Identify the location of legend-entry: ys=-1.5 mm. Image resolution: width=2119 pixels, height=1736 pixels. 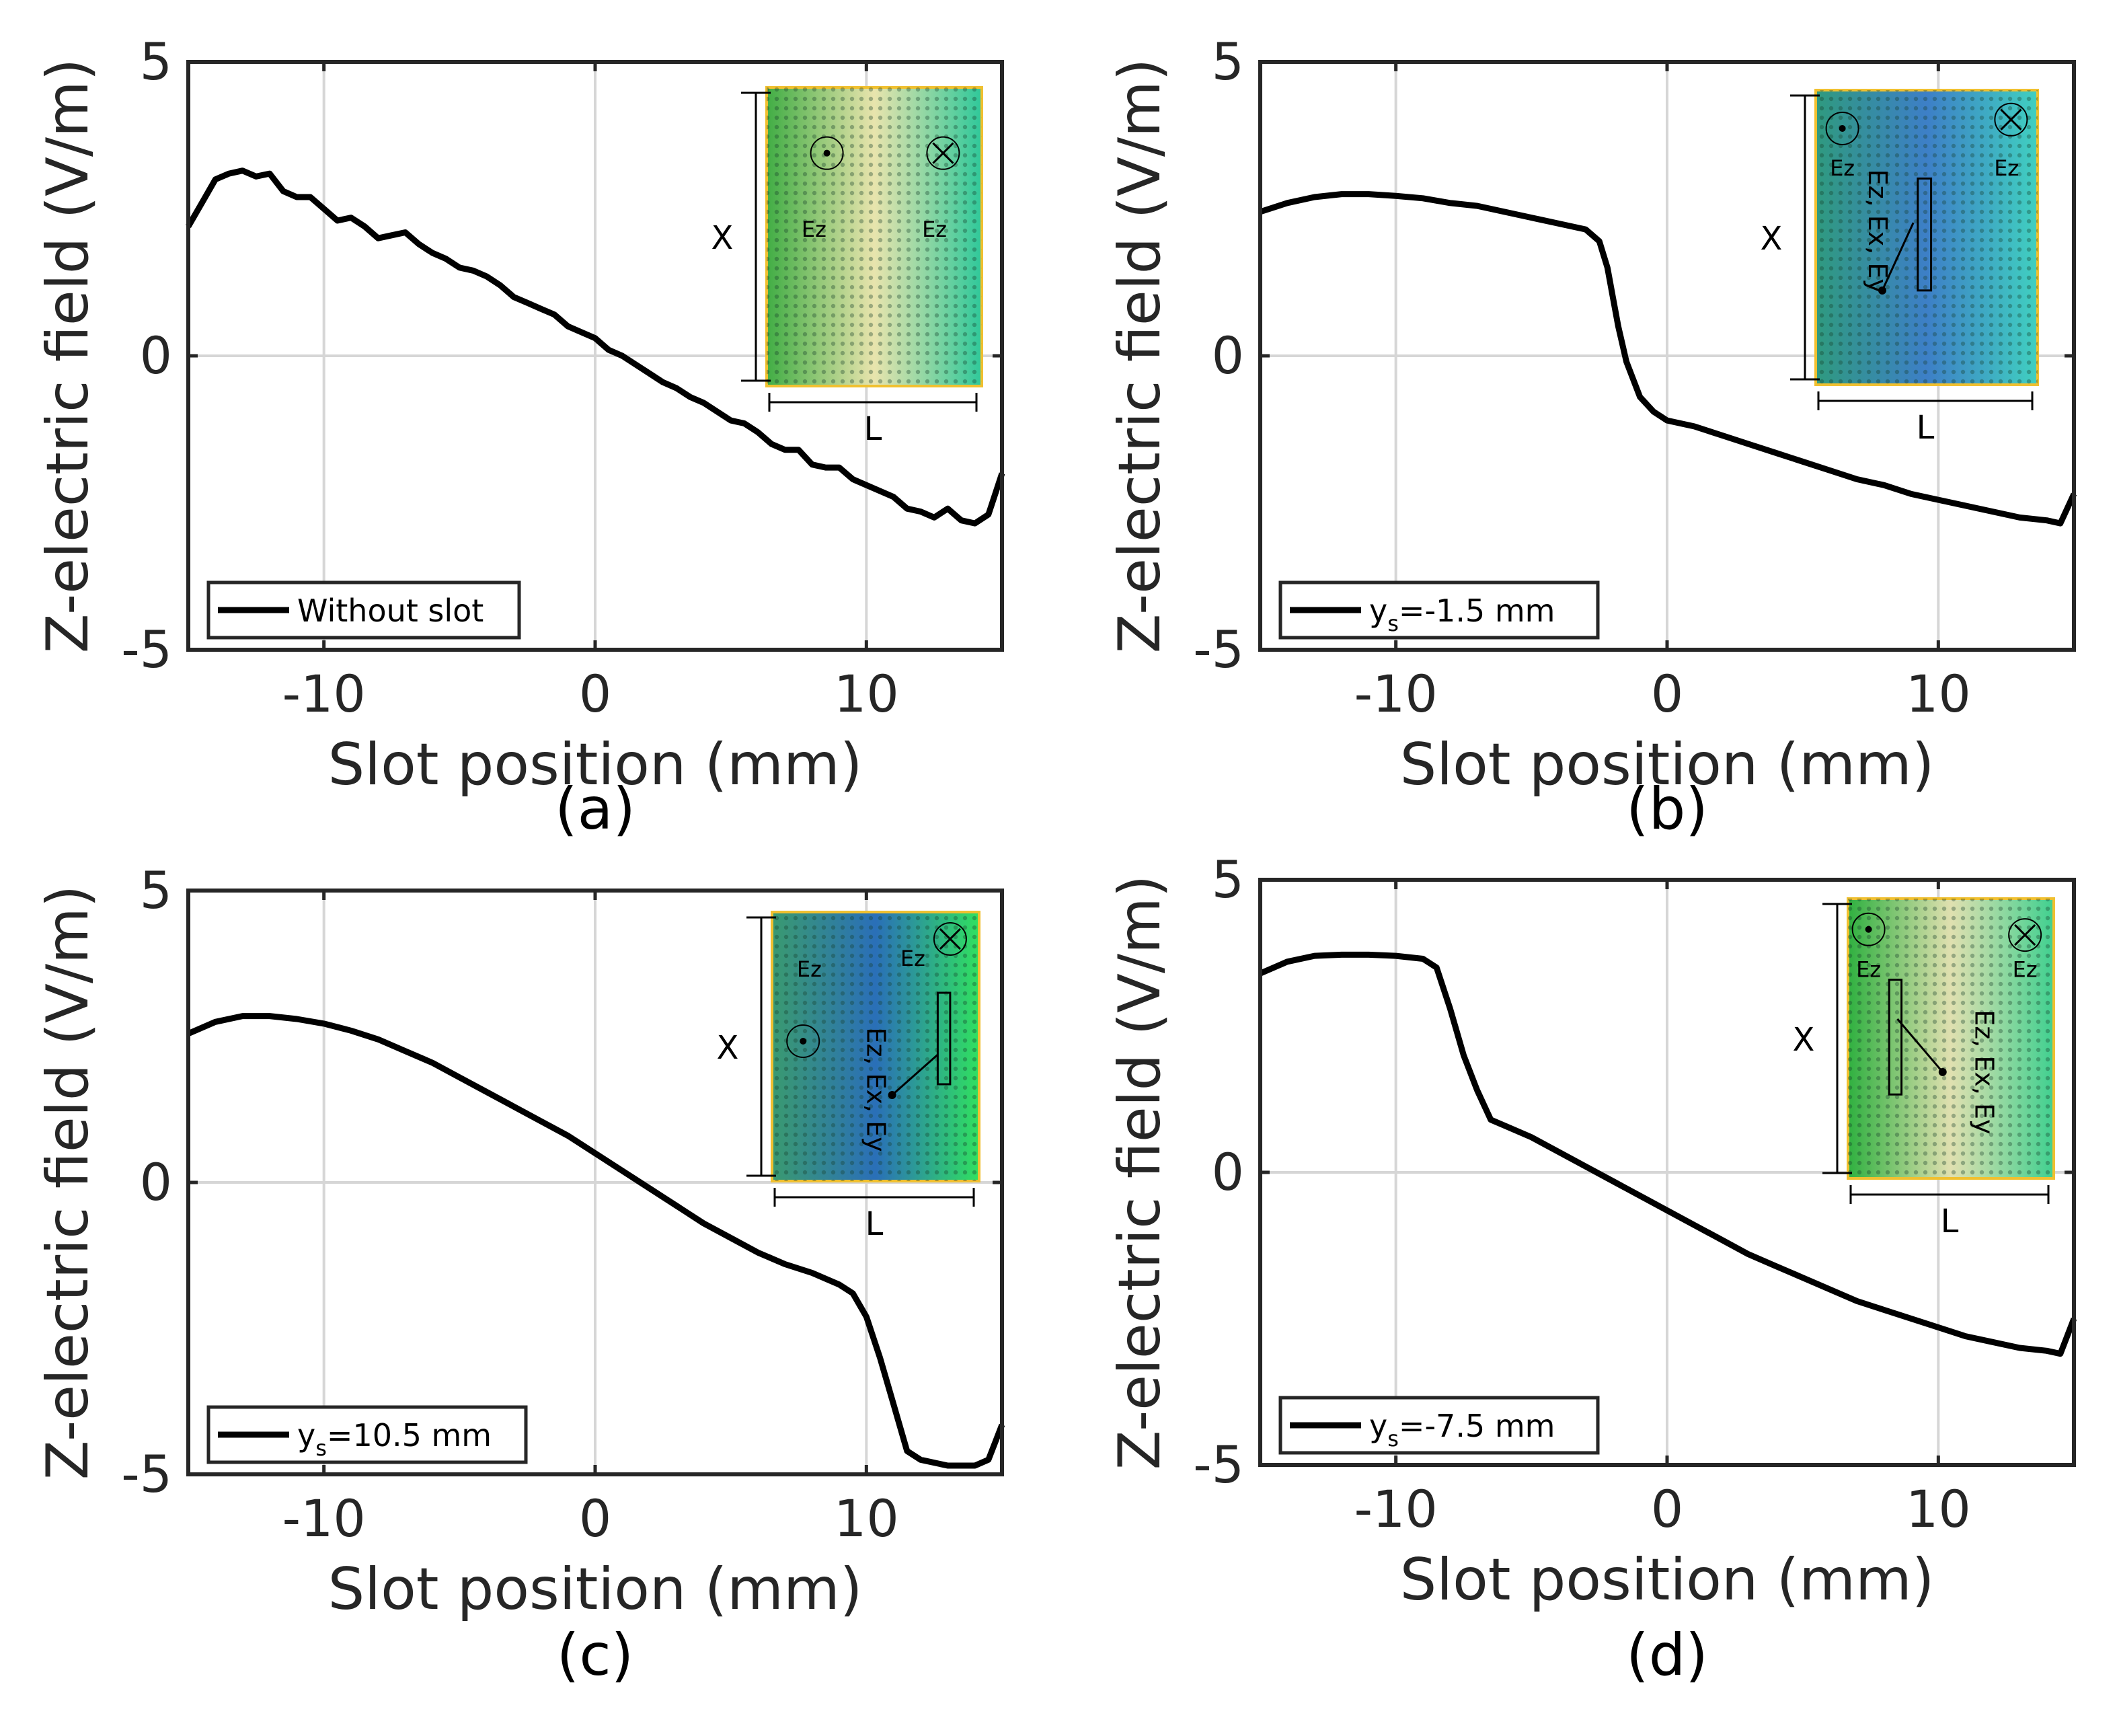
(1462, 614).